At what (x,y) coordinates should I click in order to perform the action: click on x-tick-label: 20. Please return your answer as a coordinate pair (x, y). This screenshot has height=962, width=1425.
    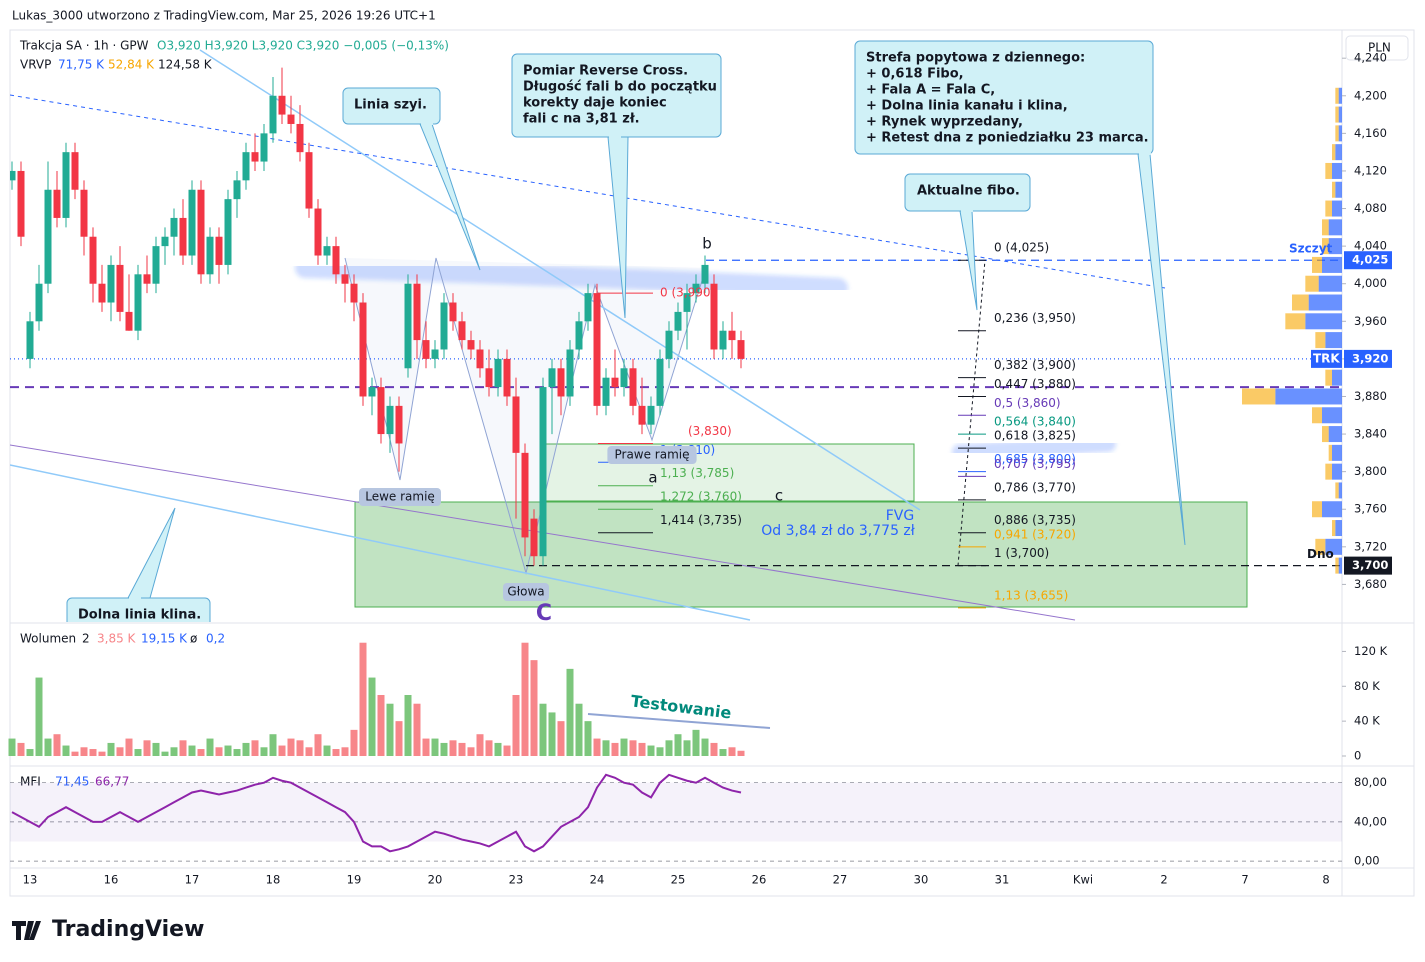
    Looking at the image, I should click on (435, 880).